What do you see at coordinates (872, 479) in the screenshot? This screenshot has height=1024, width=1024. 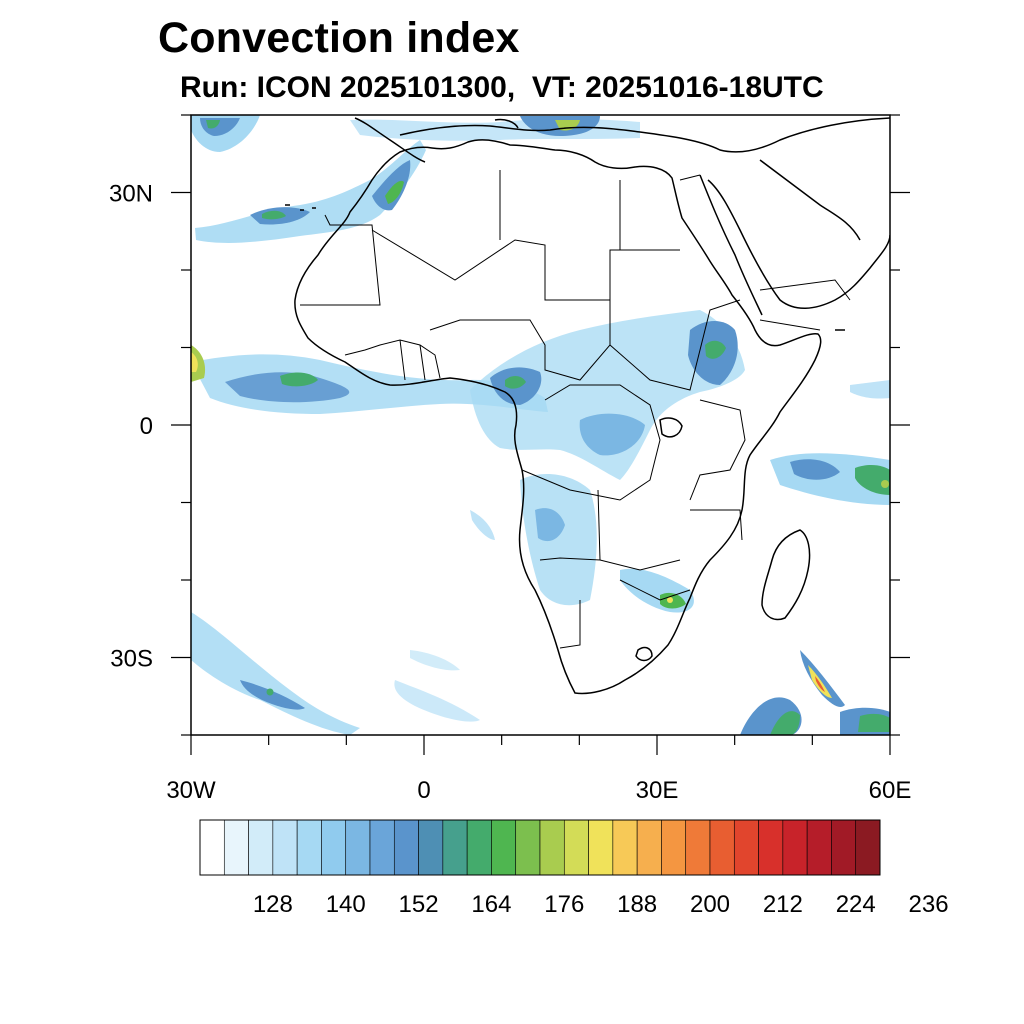 I see `field-indian-green` at bounding box center [872, 479].